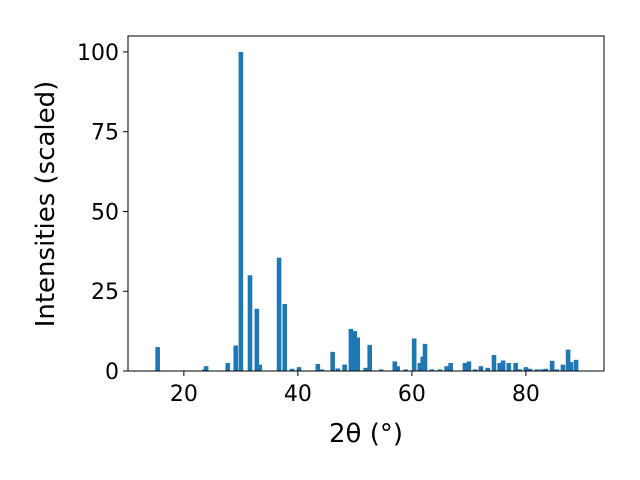 Image resolution: width=640 pixels, height=480 pixels. I want to click on x-tick-label: 20, so click(184, 394).